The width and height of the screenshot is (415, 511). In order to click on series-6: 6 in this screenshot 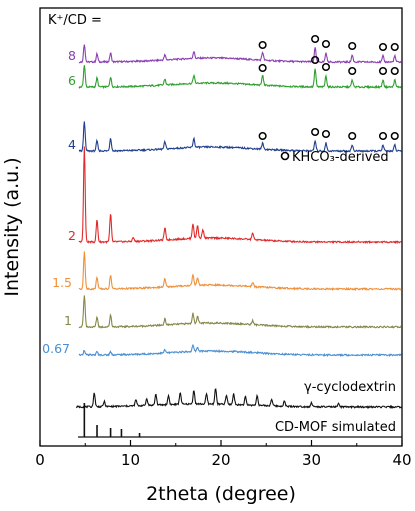, I will do `click(235, 72)`.